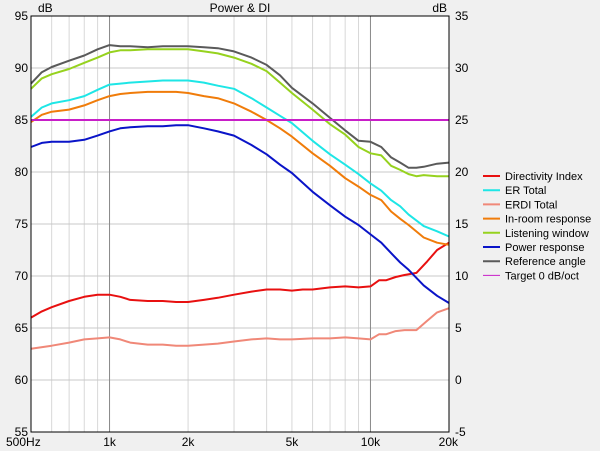 This screenshot has width=600, height=451. I want to click on x-tick-label: 20k, so click(449, 442).